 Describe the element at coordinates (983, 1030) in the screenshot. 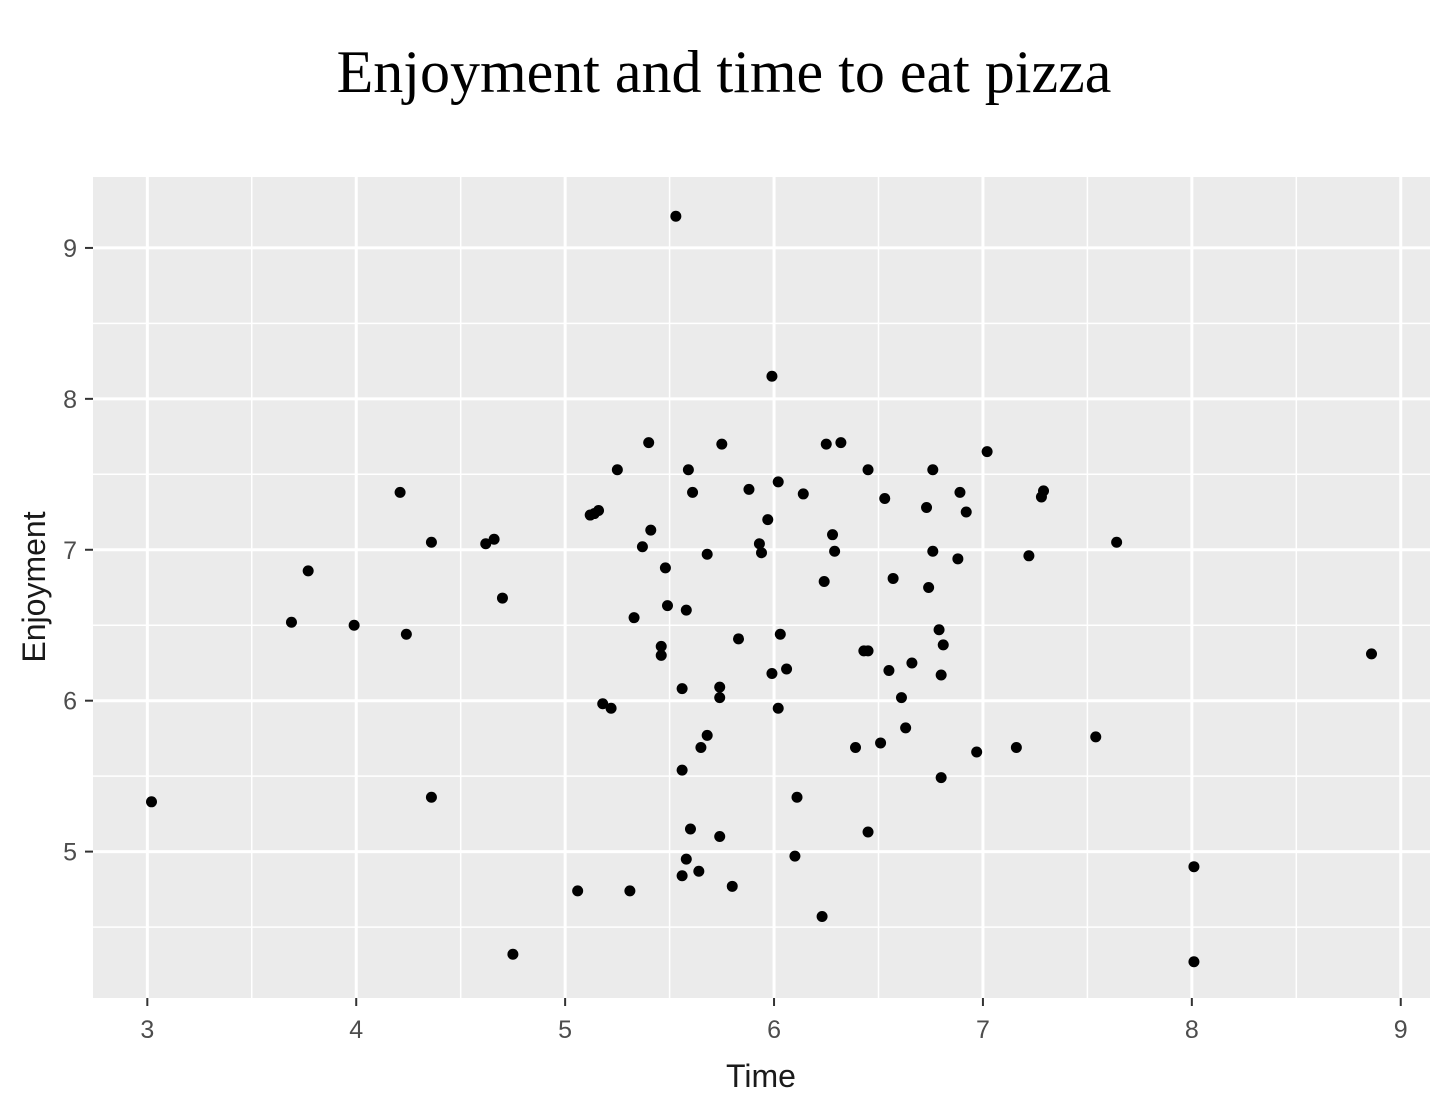

I see `x-tick-label: 7` at that location.